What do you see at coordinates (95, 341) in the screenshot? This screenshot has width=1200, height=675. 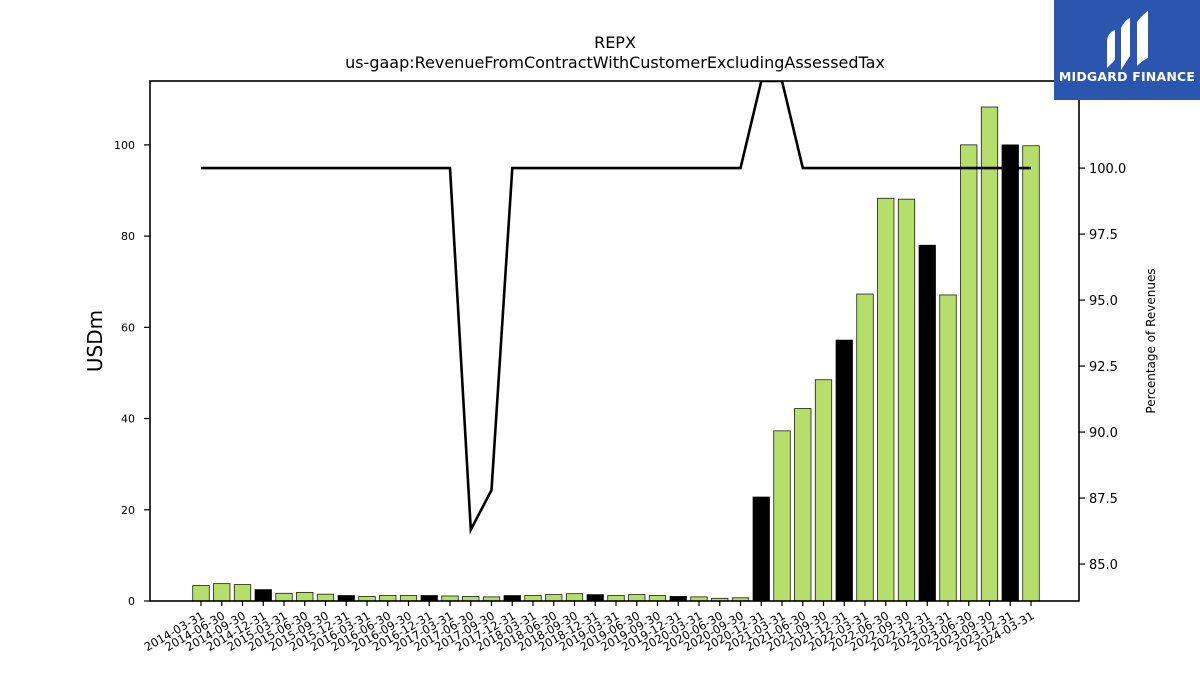 I see `y-axis-label: USDm` at bounding box center [95, 341].